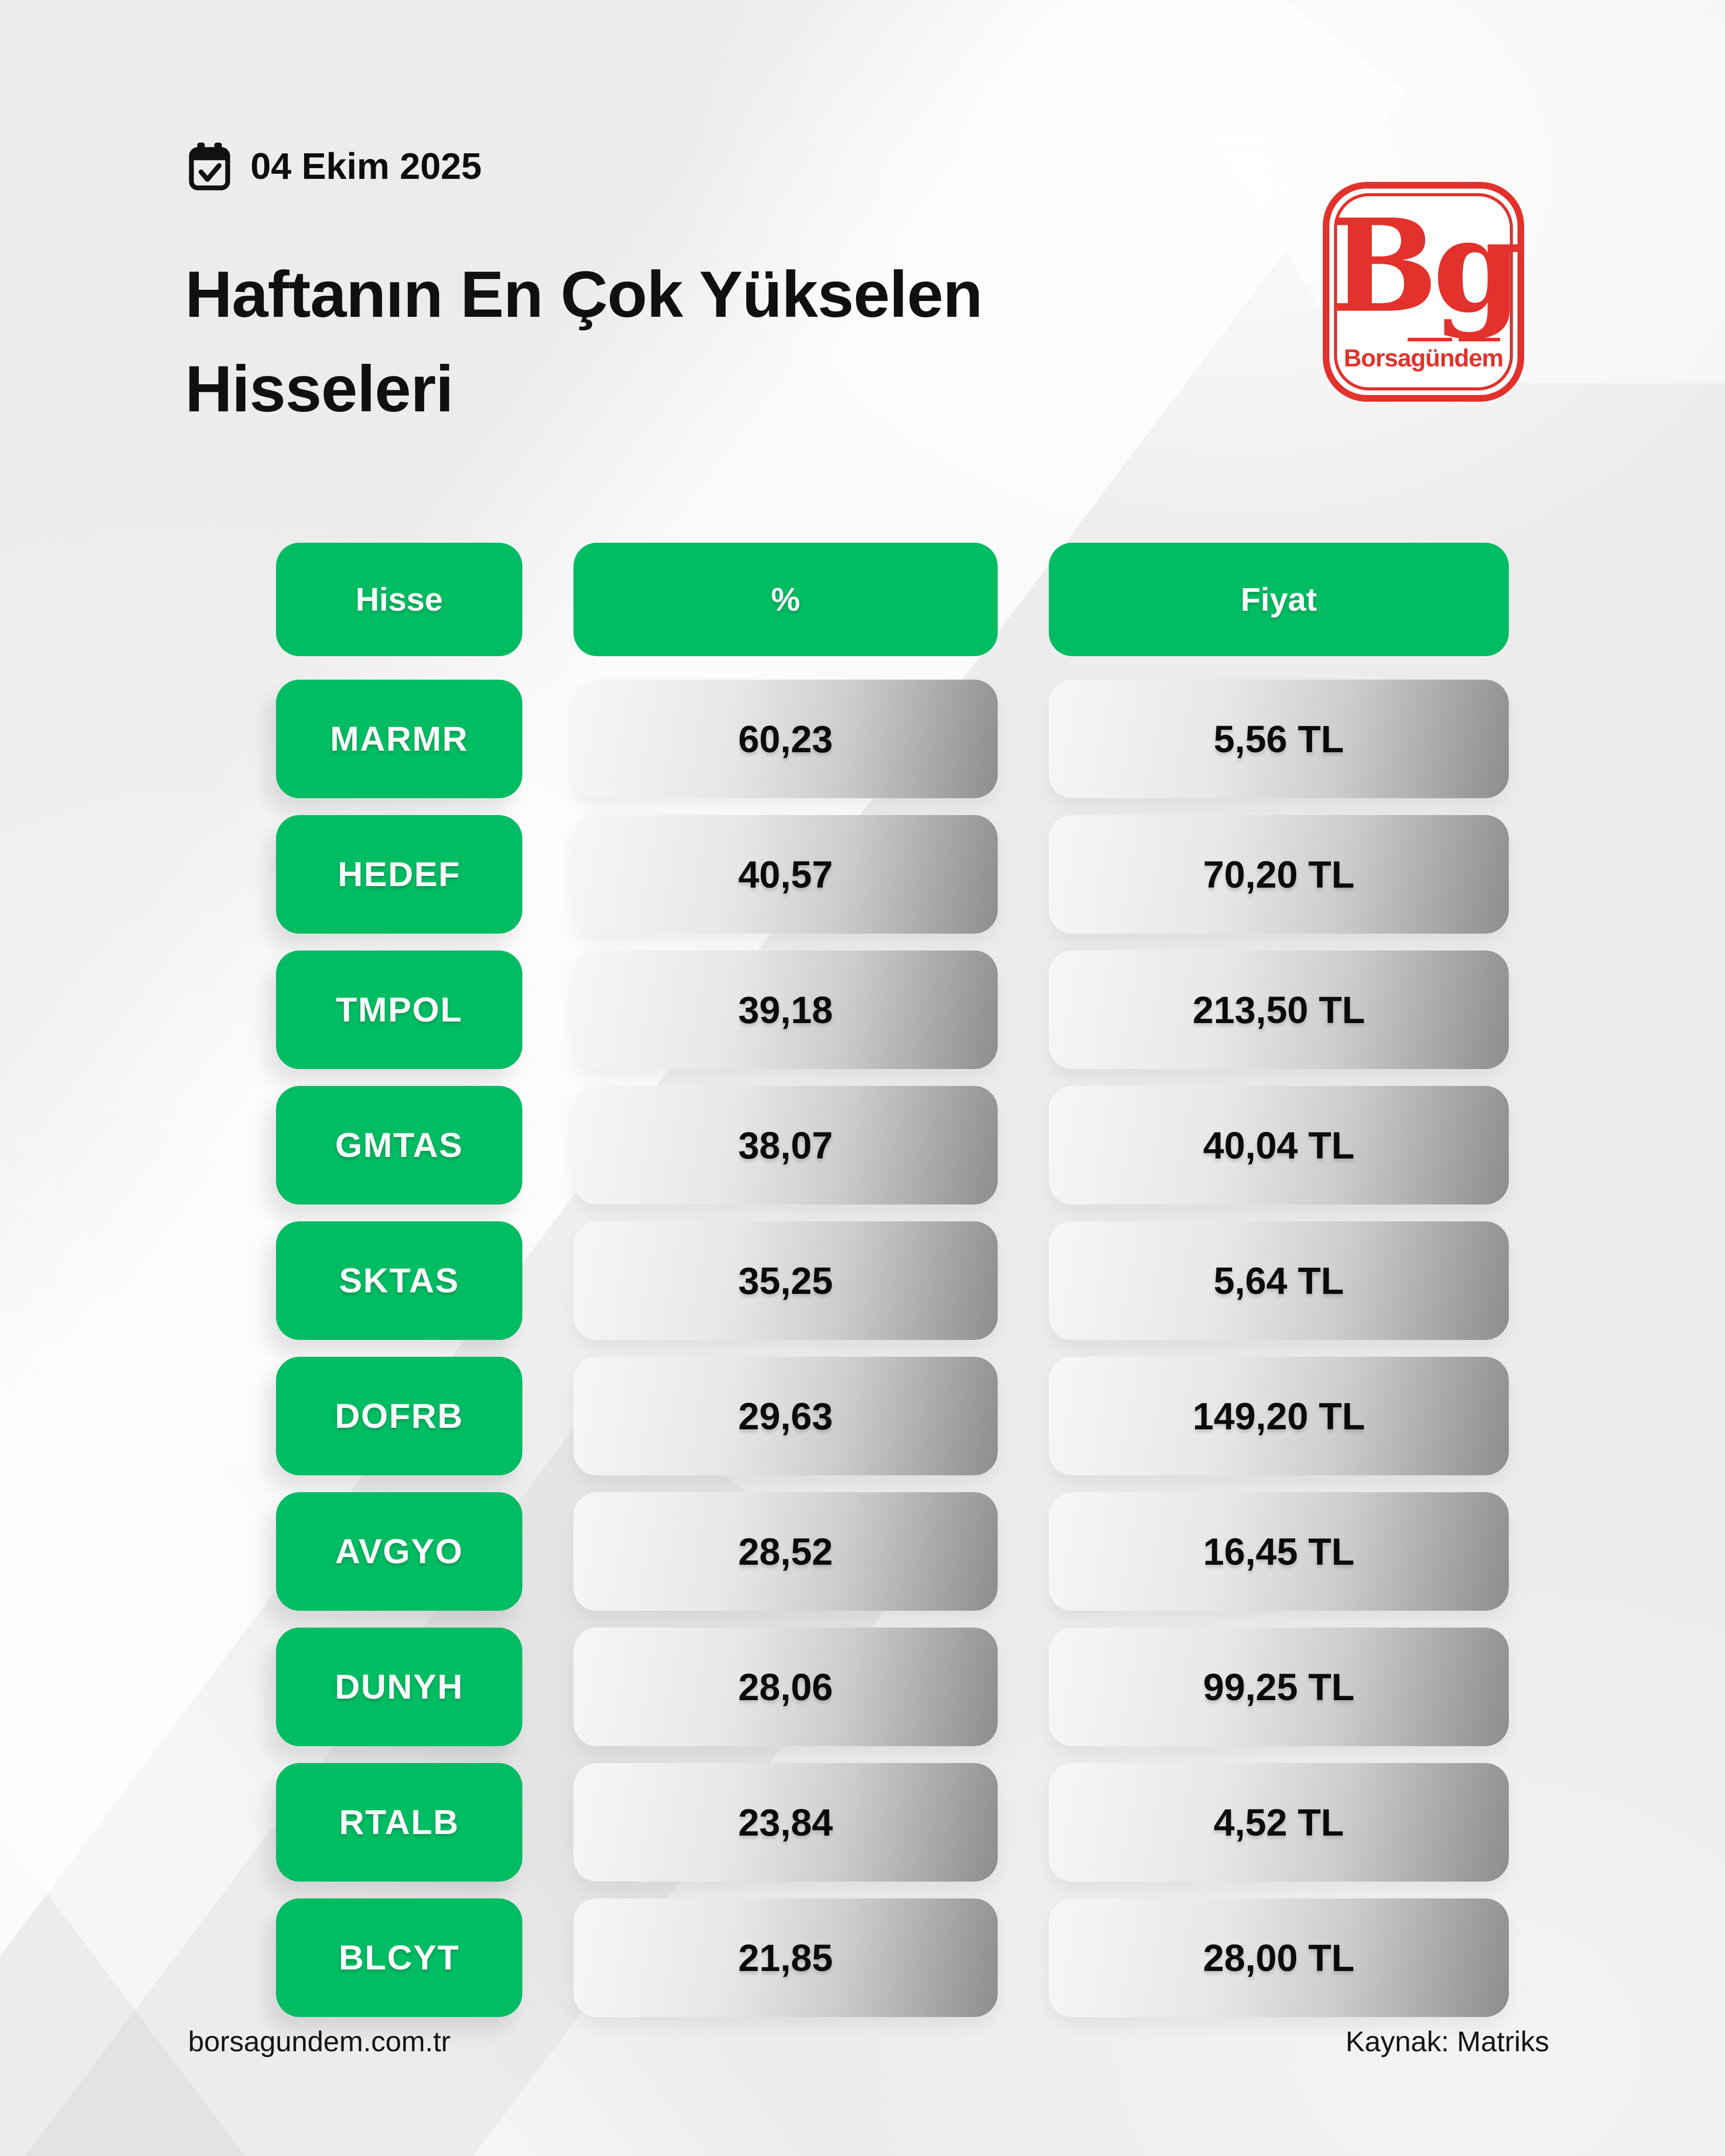  What do you see at coordinates (319, 389) in the screenshot?
I see `page-title-line-2: Hisseleri` at bounding box center [319, 389].